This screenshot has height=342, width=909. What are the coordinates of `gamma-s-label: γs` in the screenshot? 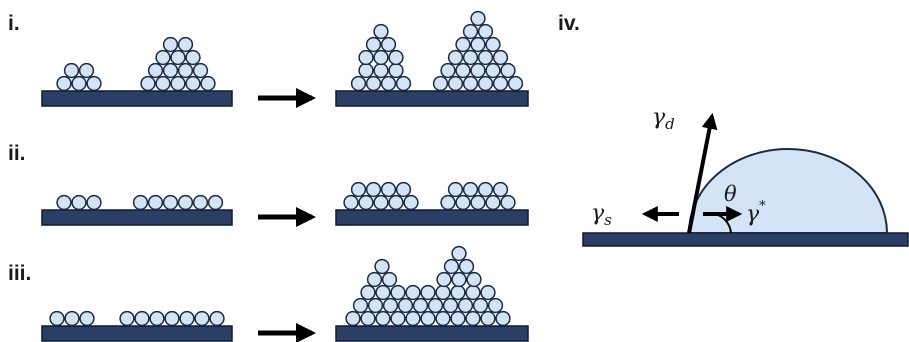 It's located at (601, 215).